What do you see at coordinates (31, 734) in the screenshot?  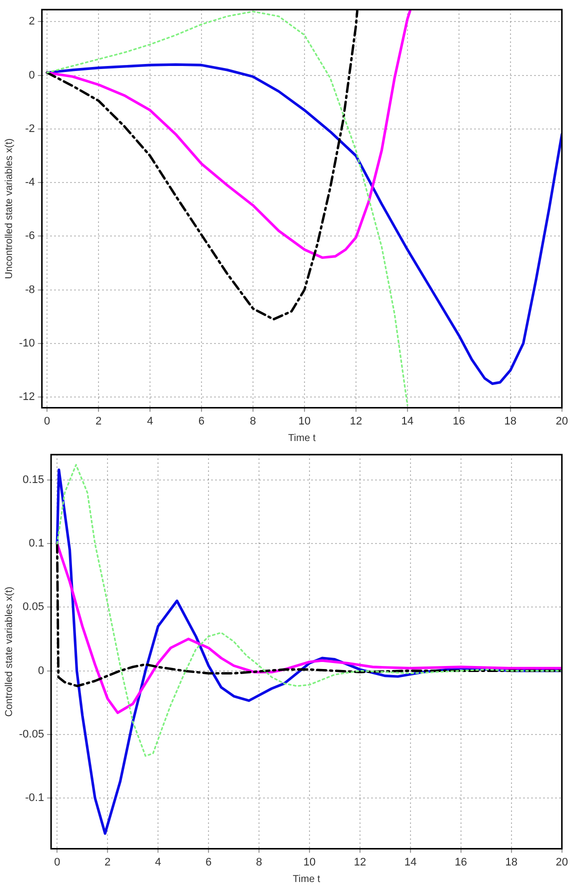 I see `y-tick-label: -0.05` at bounding box center [31, 734].